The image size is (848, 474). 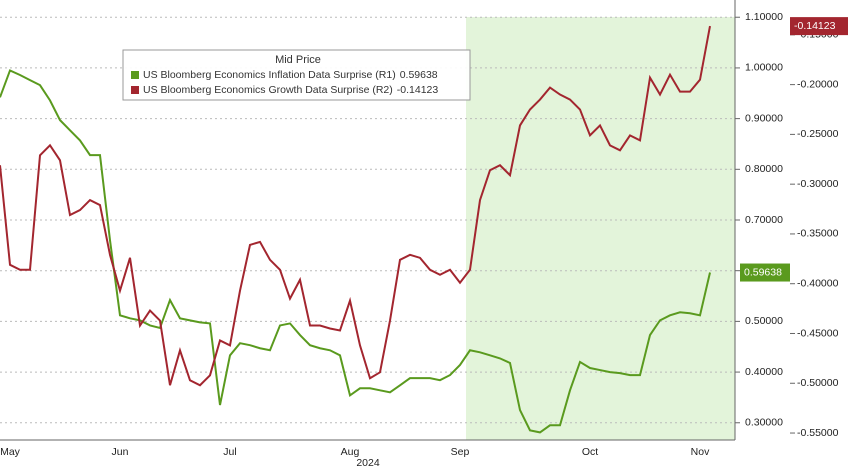 I want to click on y-tick-label: 0.80000, so click(x=764, y=169).